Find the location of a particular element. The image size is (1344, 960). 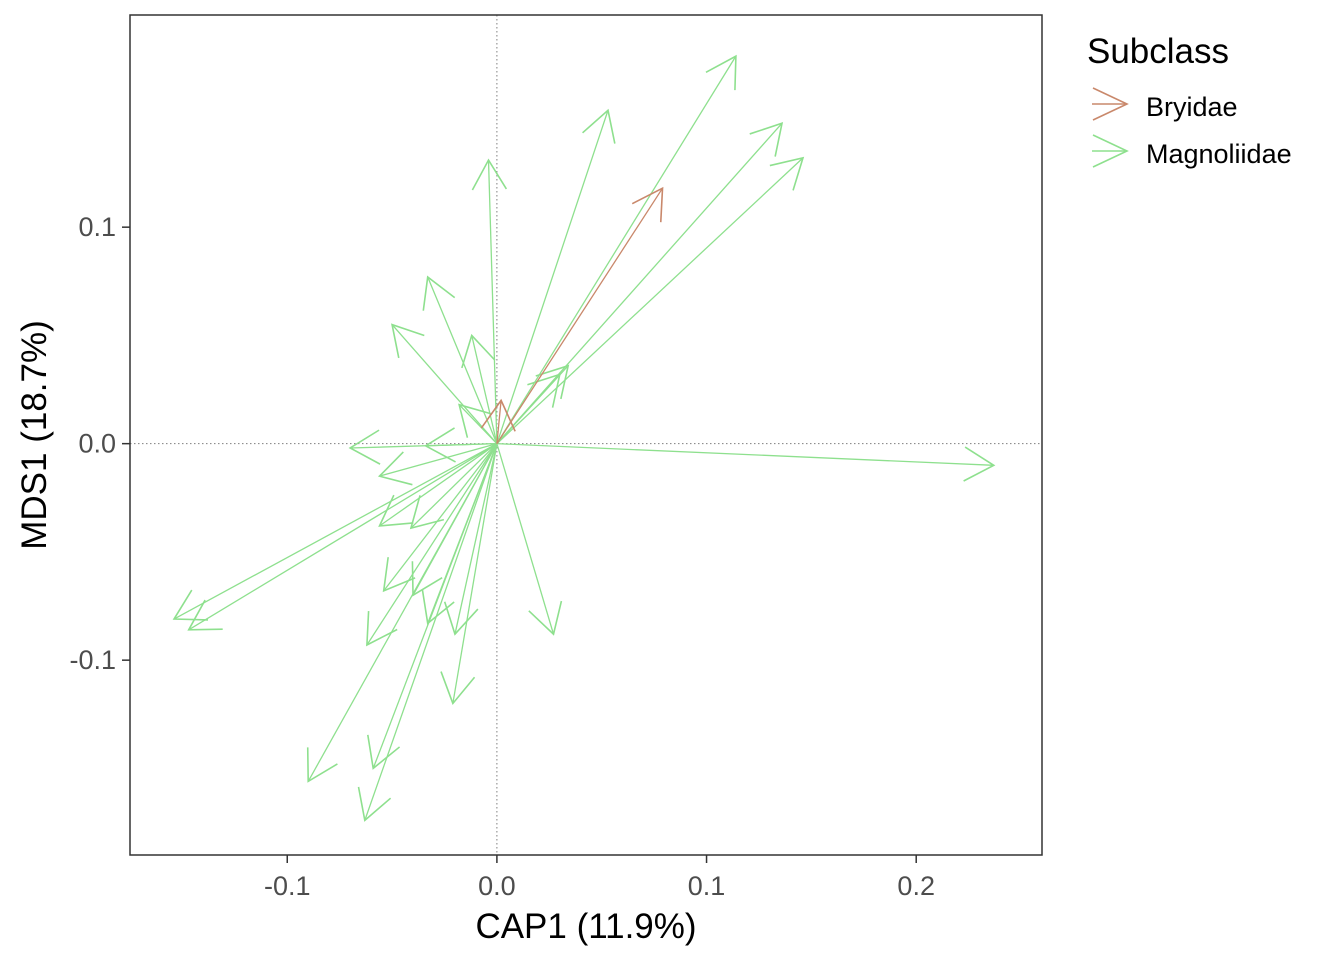

arrow-bryidae-1-shaft is located at coordinates (580, 316).